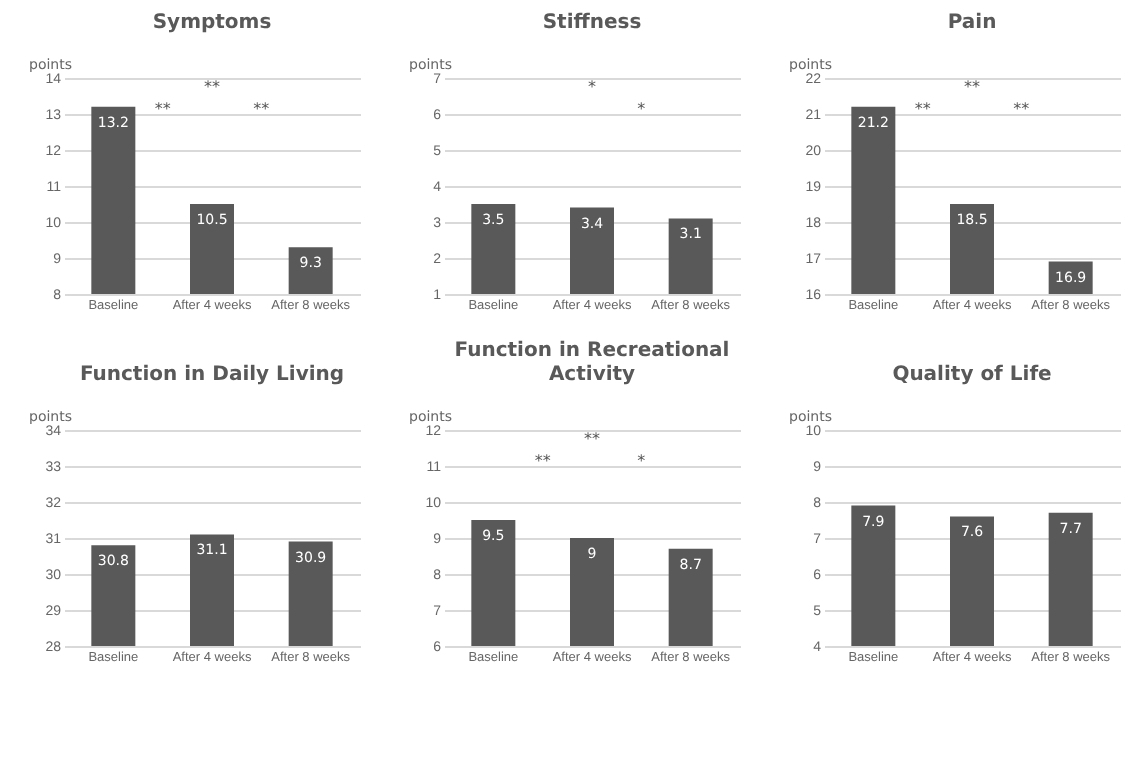 This screenshot has width=1148, height=784. I want to click on chart-title: Stiffness, so click(592, 23).